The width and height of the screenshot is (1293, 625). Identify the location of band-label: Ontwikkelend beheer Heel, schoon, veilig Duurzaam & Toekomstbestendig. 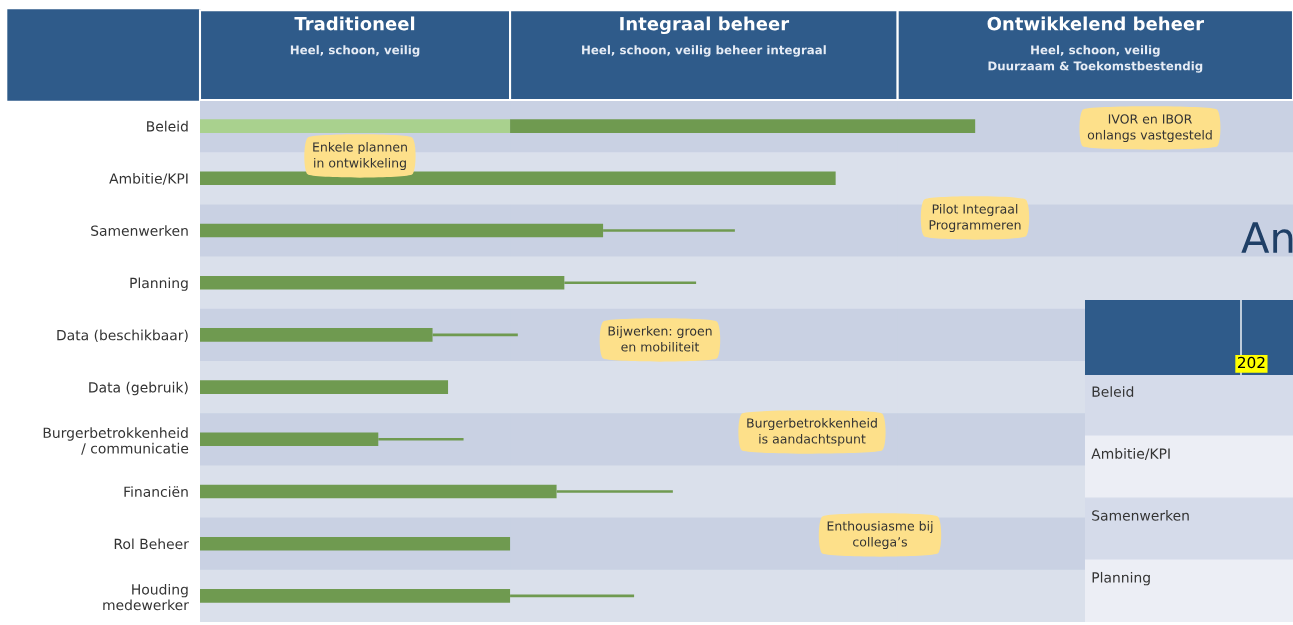
(1095, 44).